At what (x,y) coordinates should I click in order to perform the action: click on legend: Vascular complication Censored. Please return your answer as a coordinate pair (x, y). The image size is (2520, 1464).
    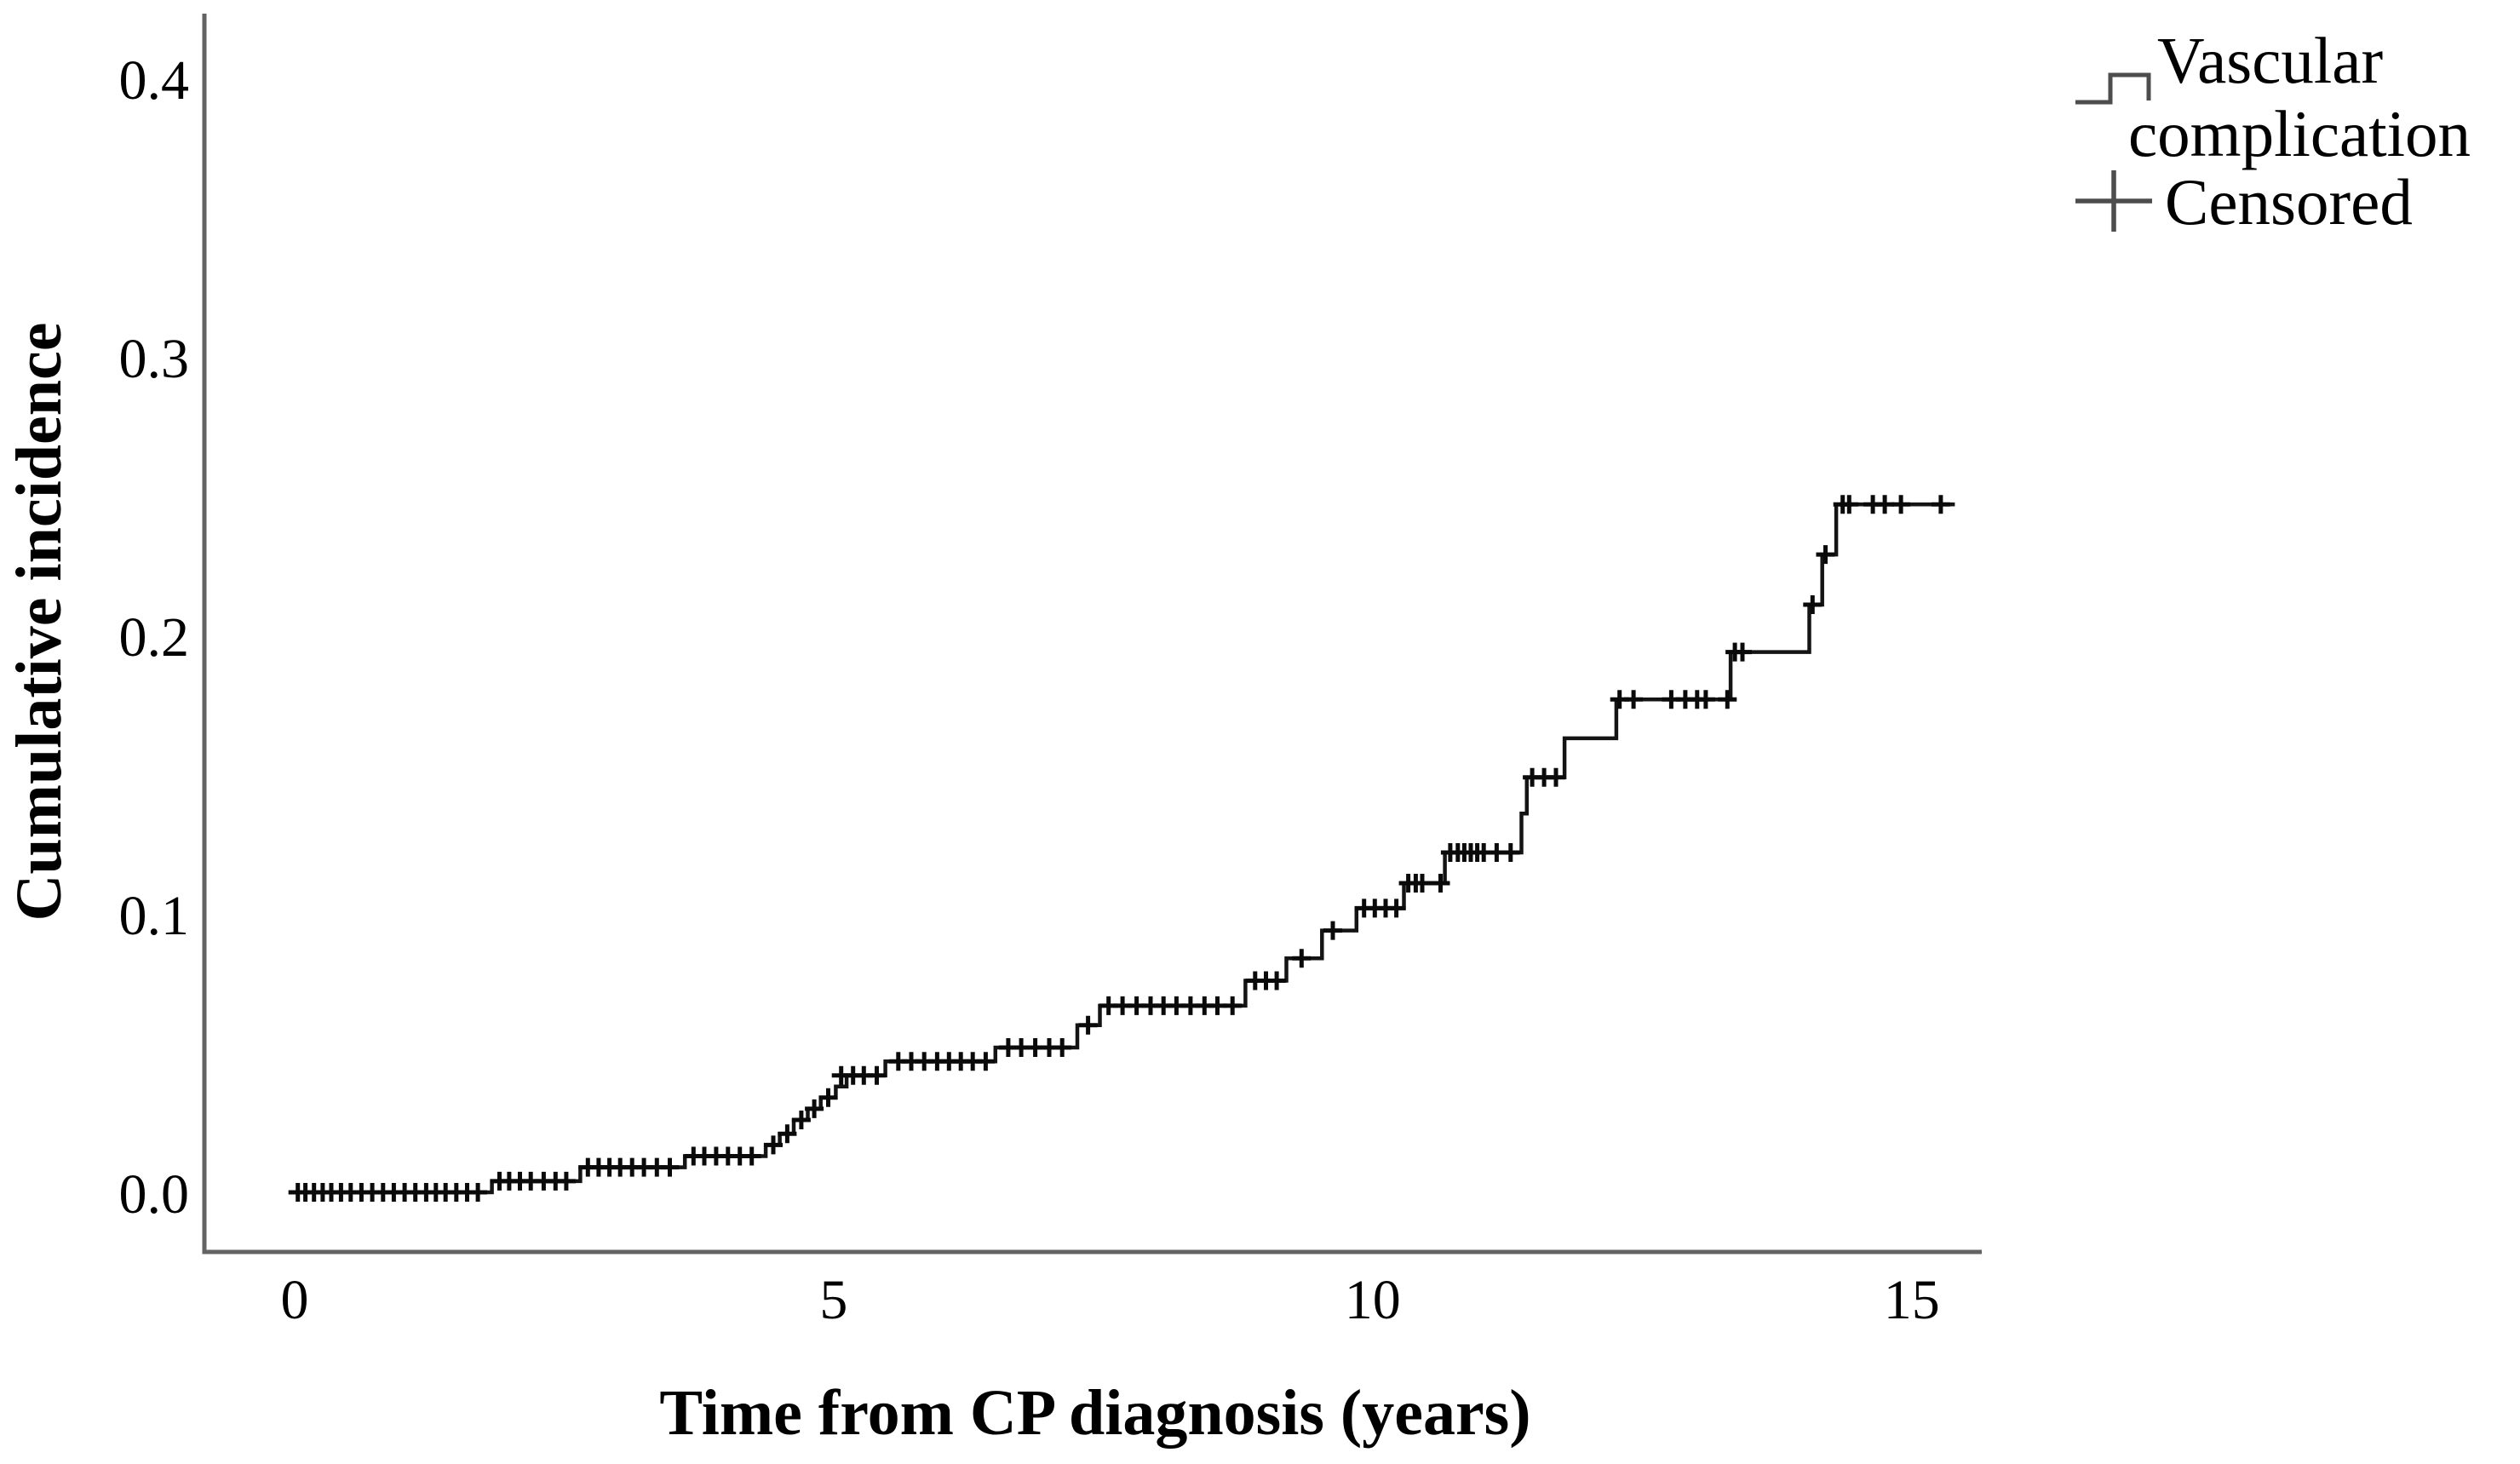
    Looking at the image, I should click on (2273, 131).